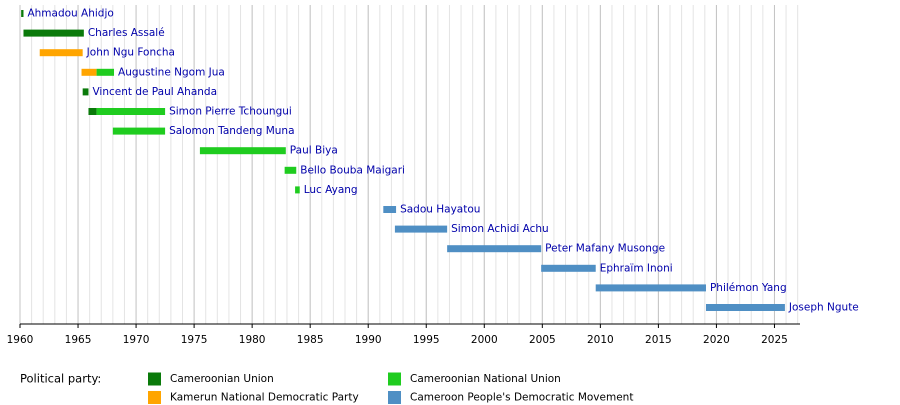 The width and height of the screenshot is (900, 405). What do you see at coordinates (310, 340) in the screenshot?
I see `x-tick-label: 1985` at bounding box center [310, 340].